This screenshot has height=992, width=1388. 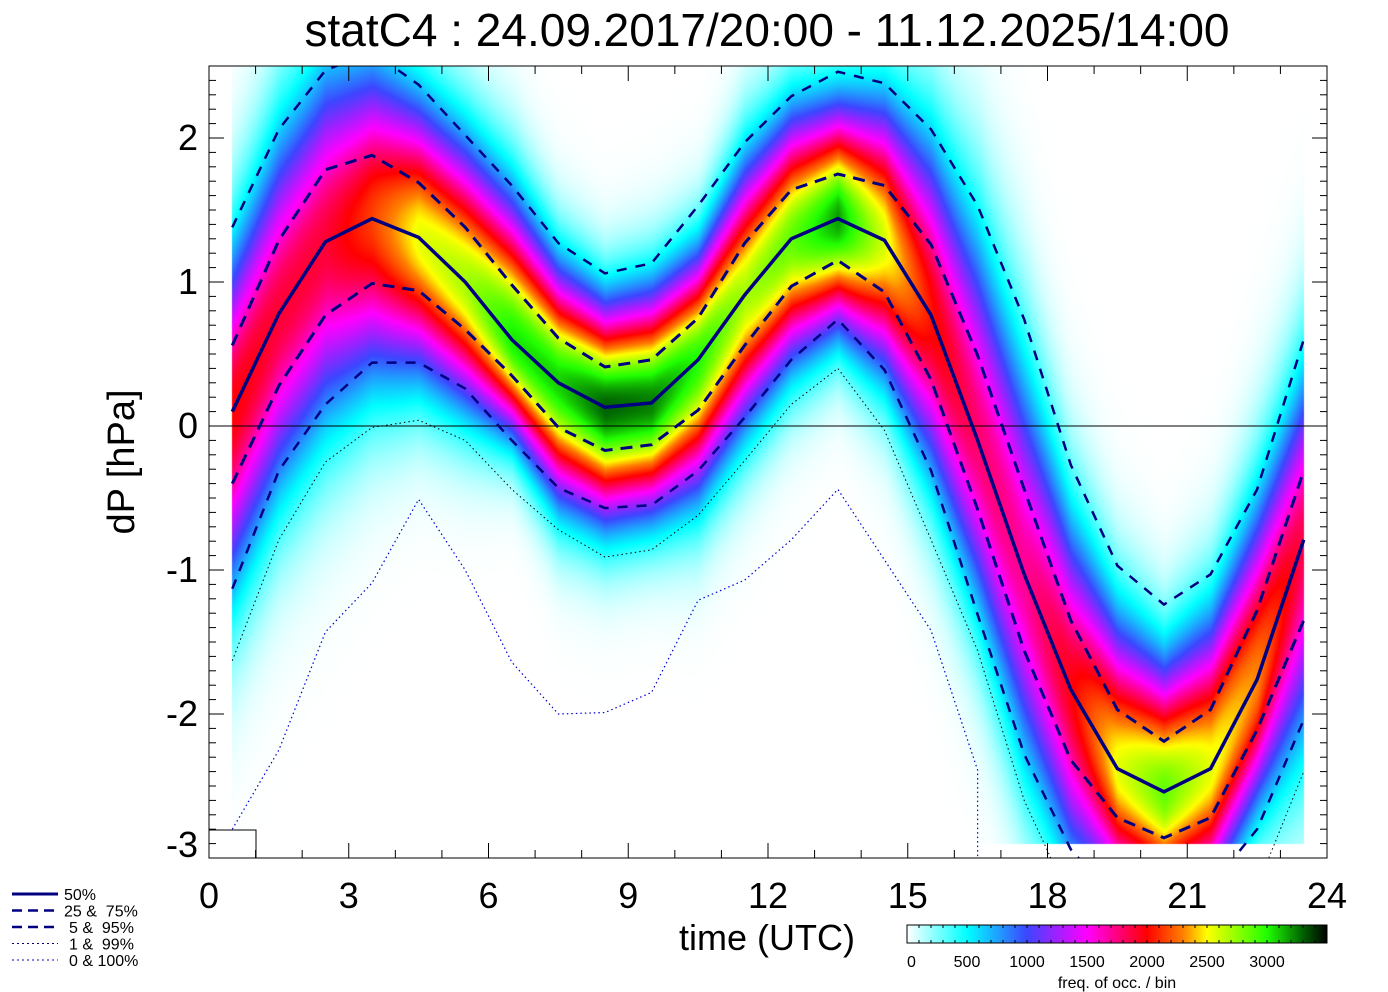 What do you see at coordinates (182, 713) in the screenshot?
I see `y-tick-label: -2` at bounding box center [182, 713].